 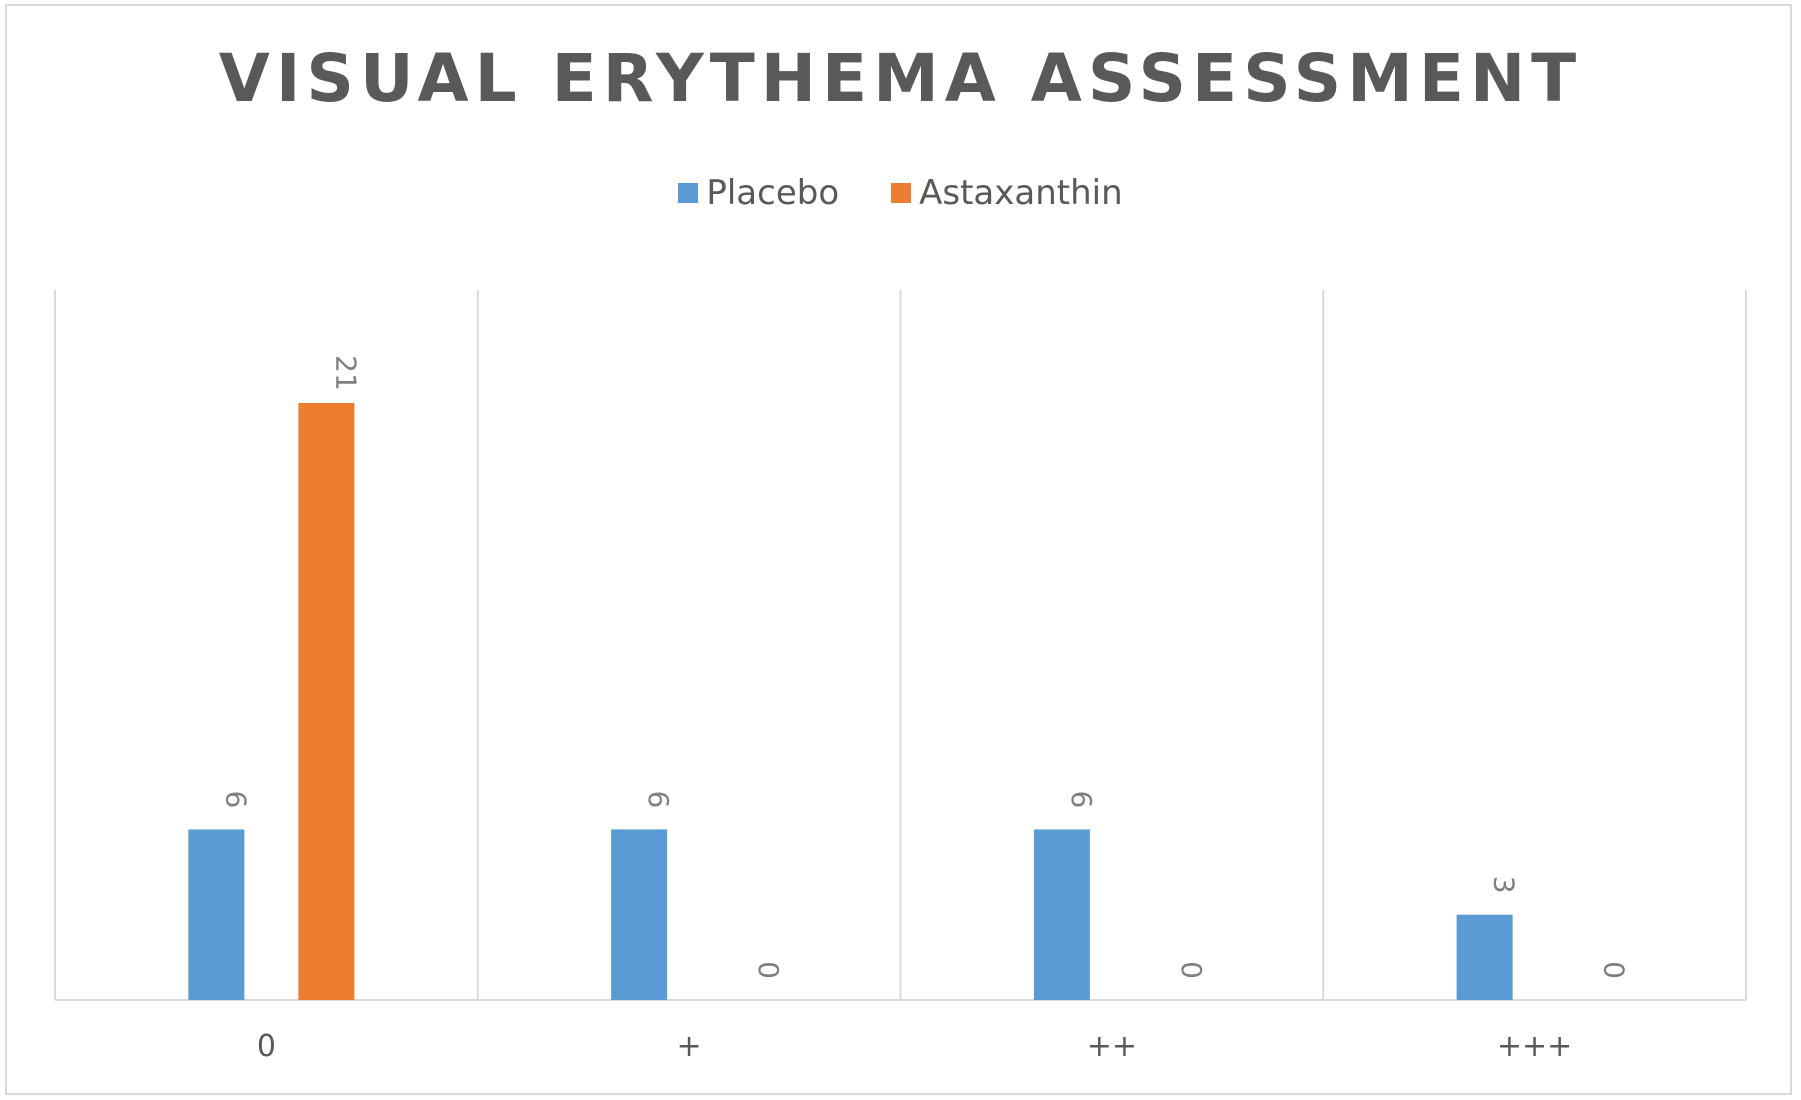 I want to click on x-tick-label-3: +++, so click(x=1534, y=1046).